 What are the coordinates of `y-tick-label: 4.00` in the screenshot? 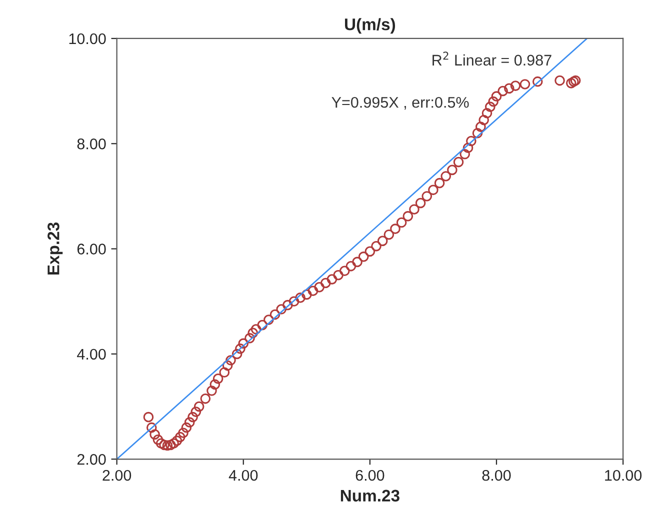 It's located at (91, 354).